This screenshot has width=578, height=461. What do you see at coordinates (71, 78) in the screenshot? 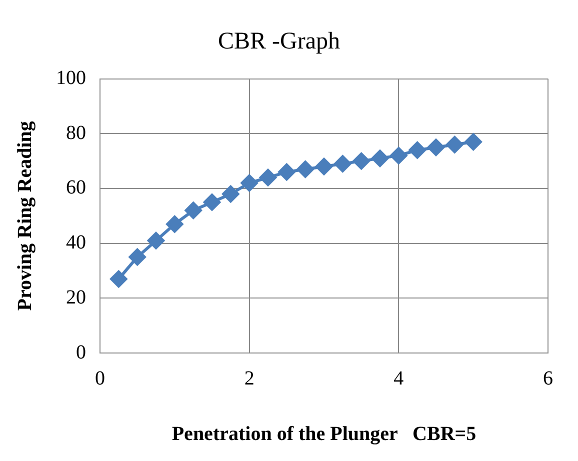
I see `y-tick-label: 100` at bounding box center [71, 78].